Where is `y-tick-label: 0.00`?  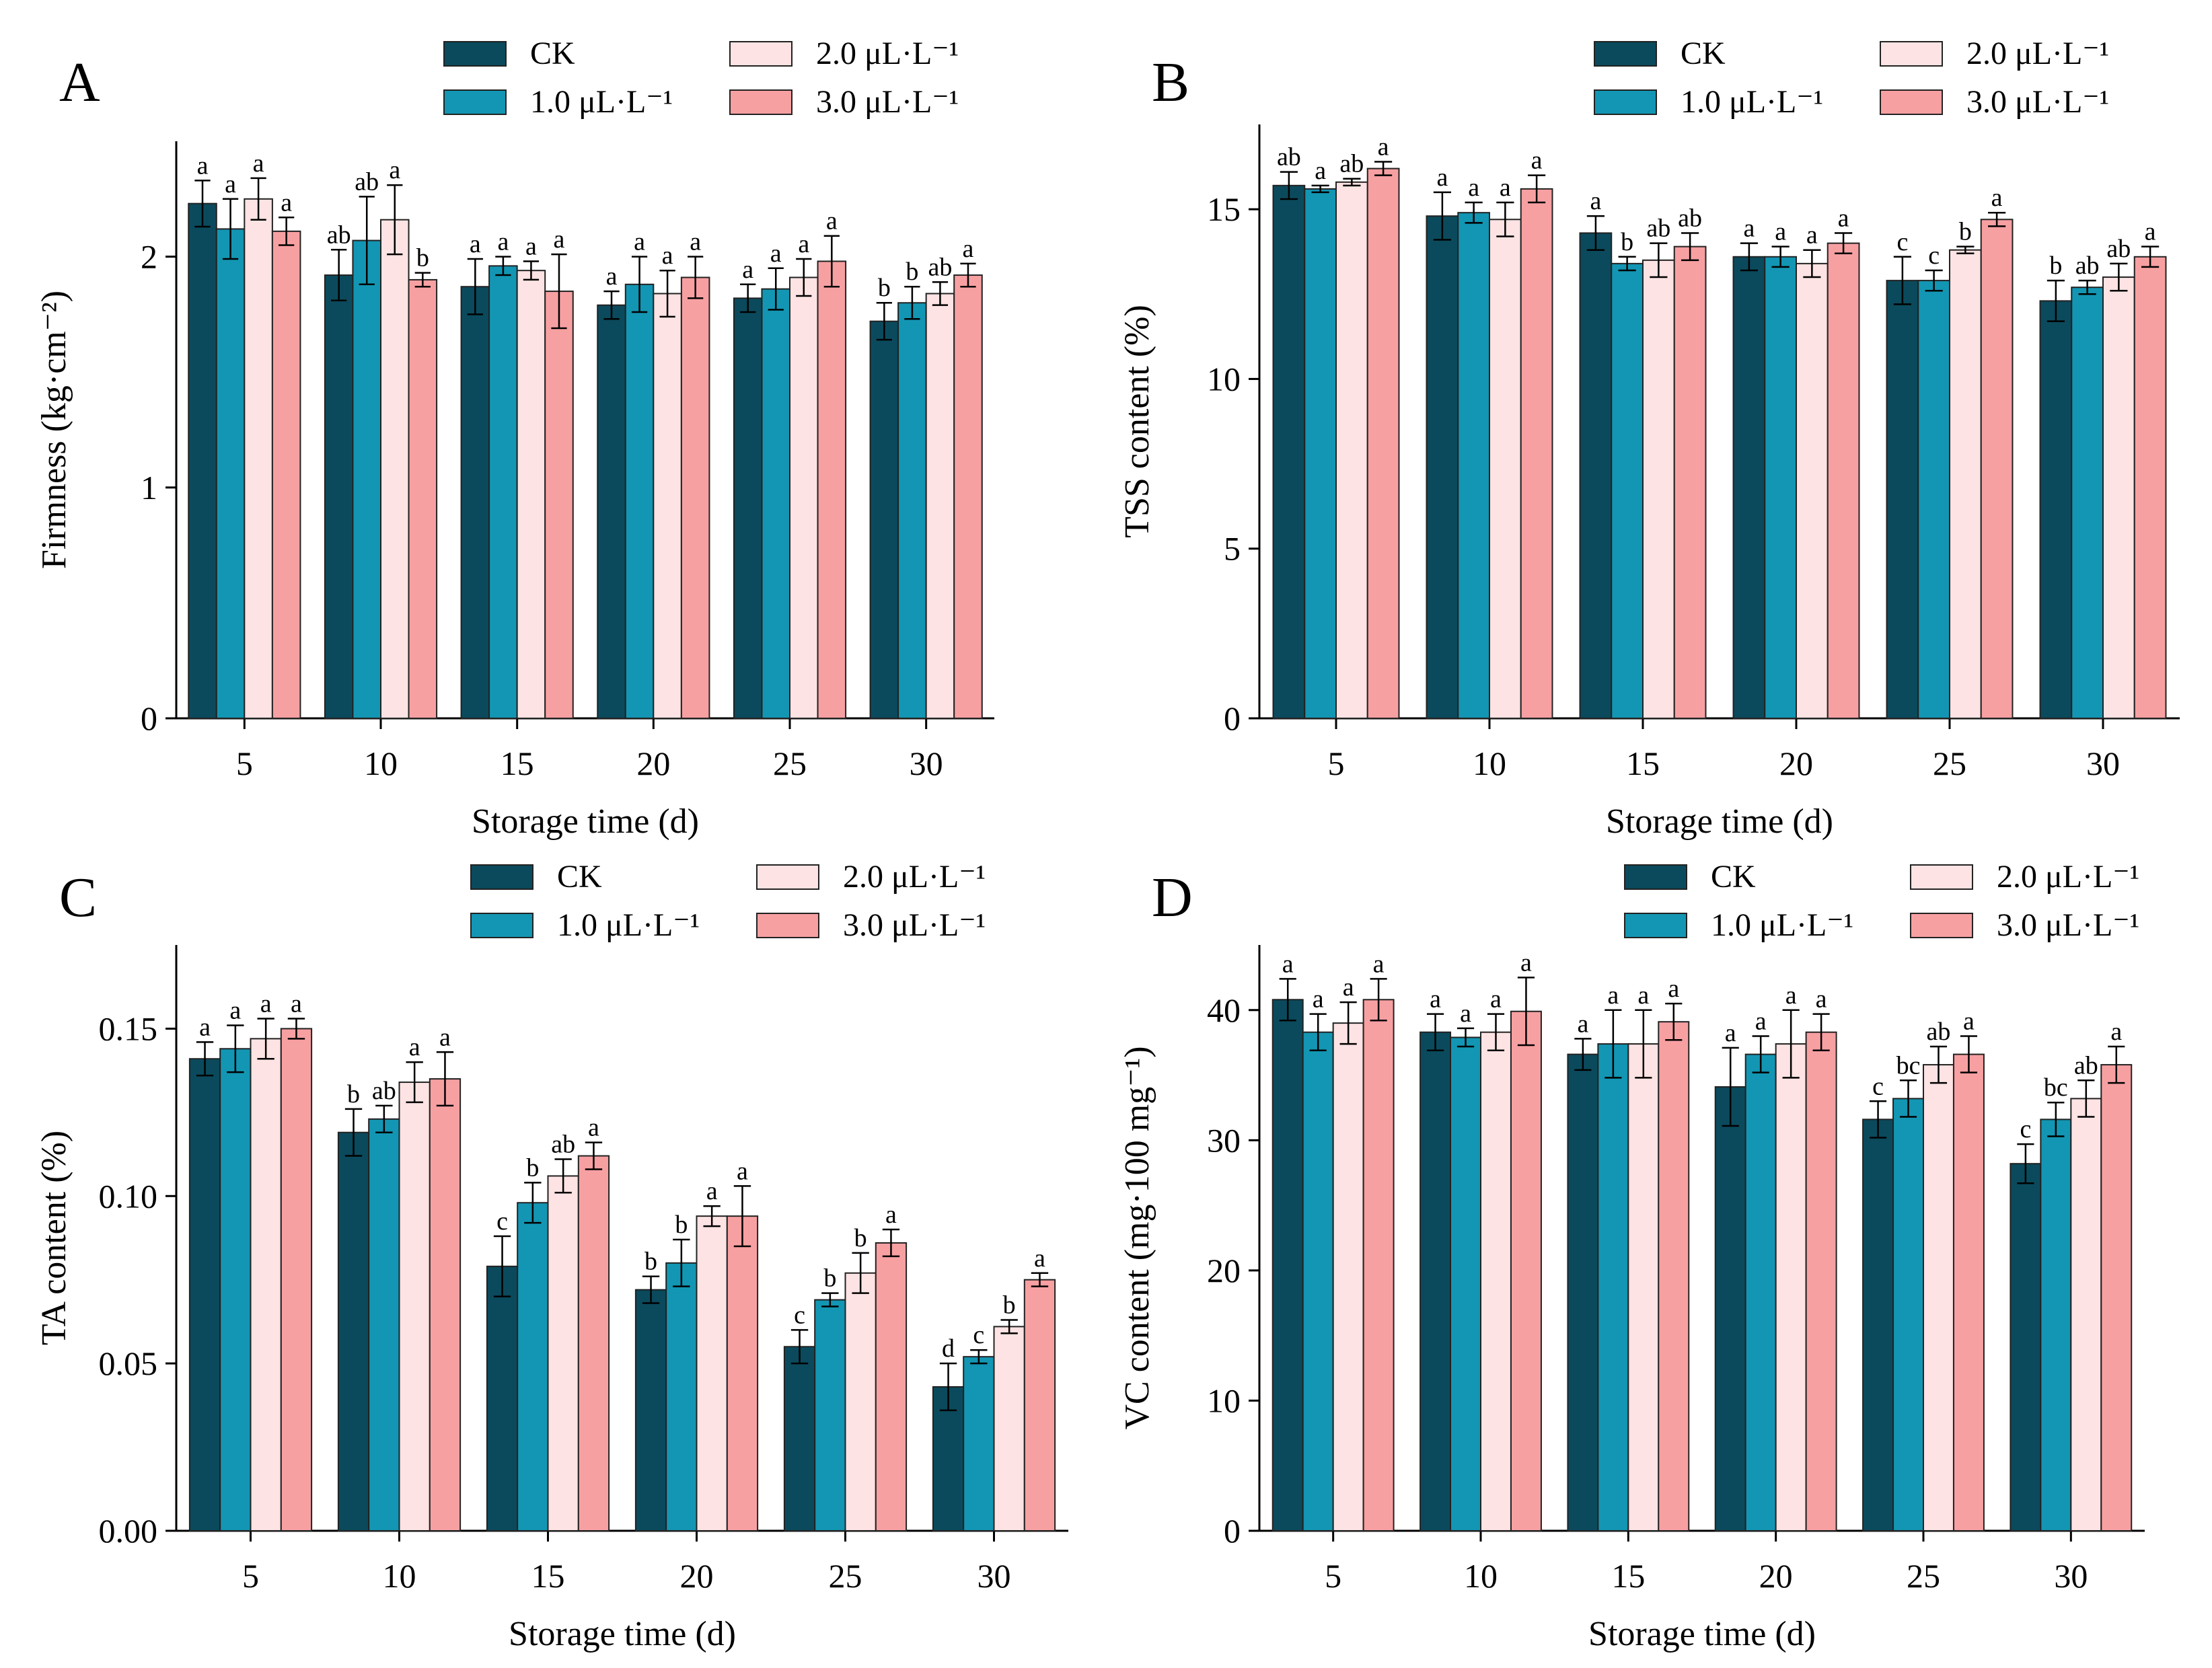 y-tick-label: 0.00 is located at coordinates (128, 1531).